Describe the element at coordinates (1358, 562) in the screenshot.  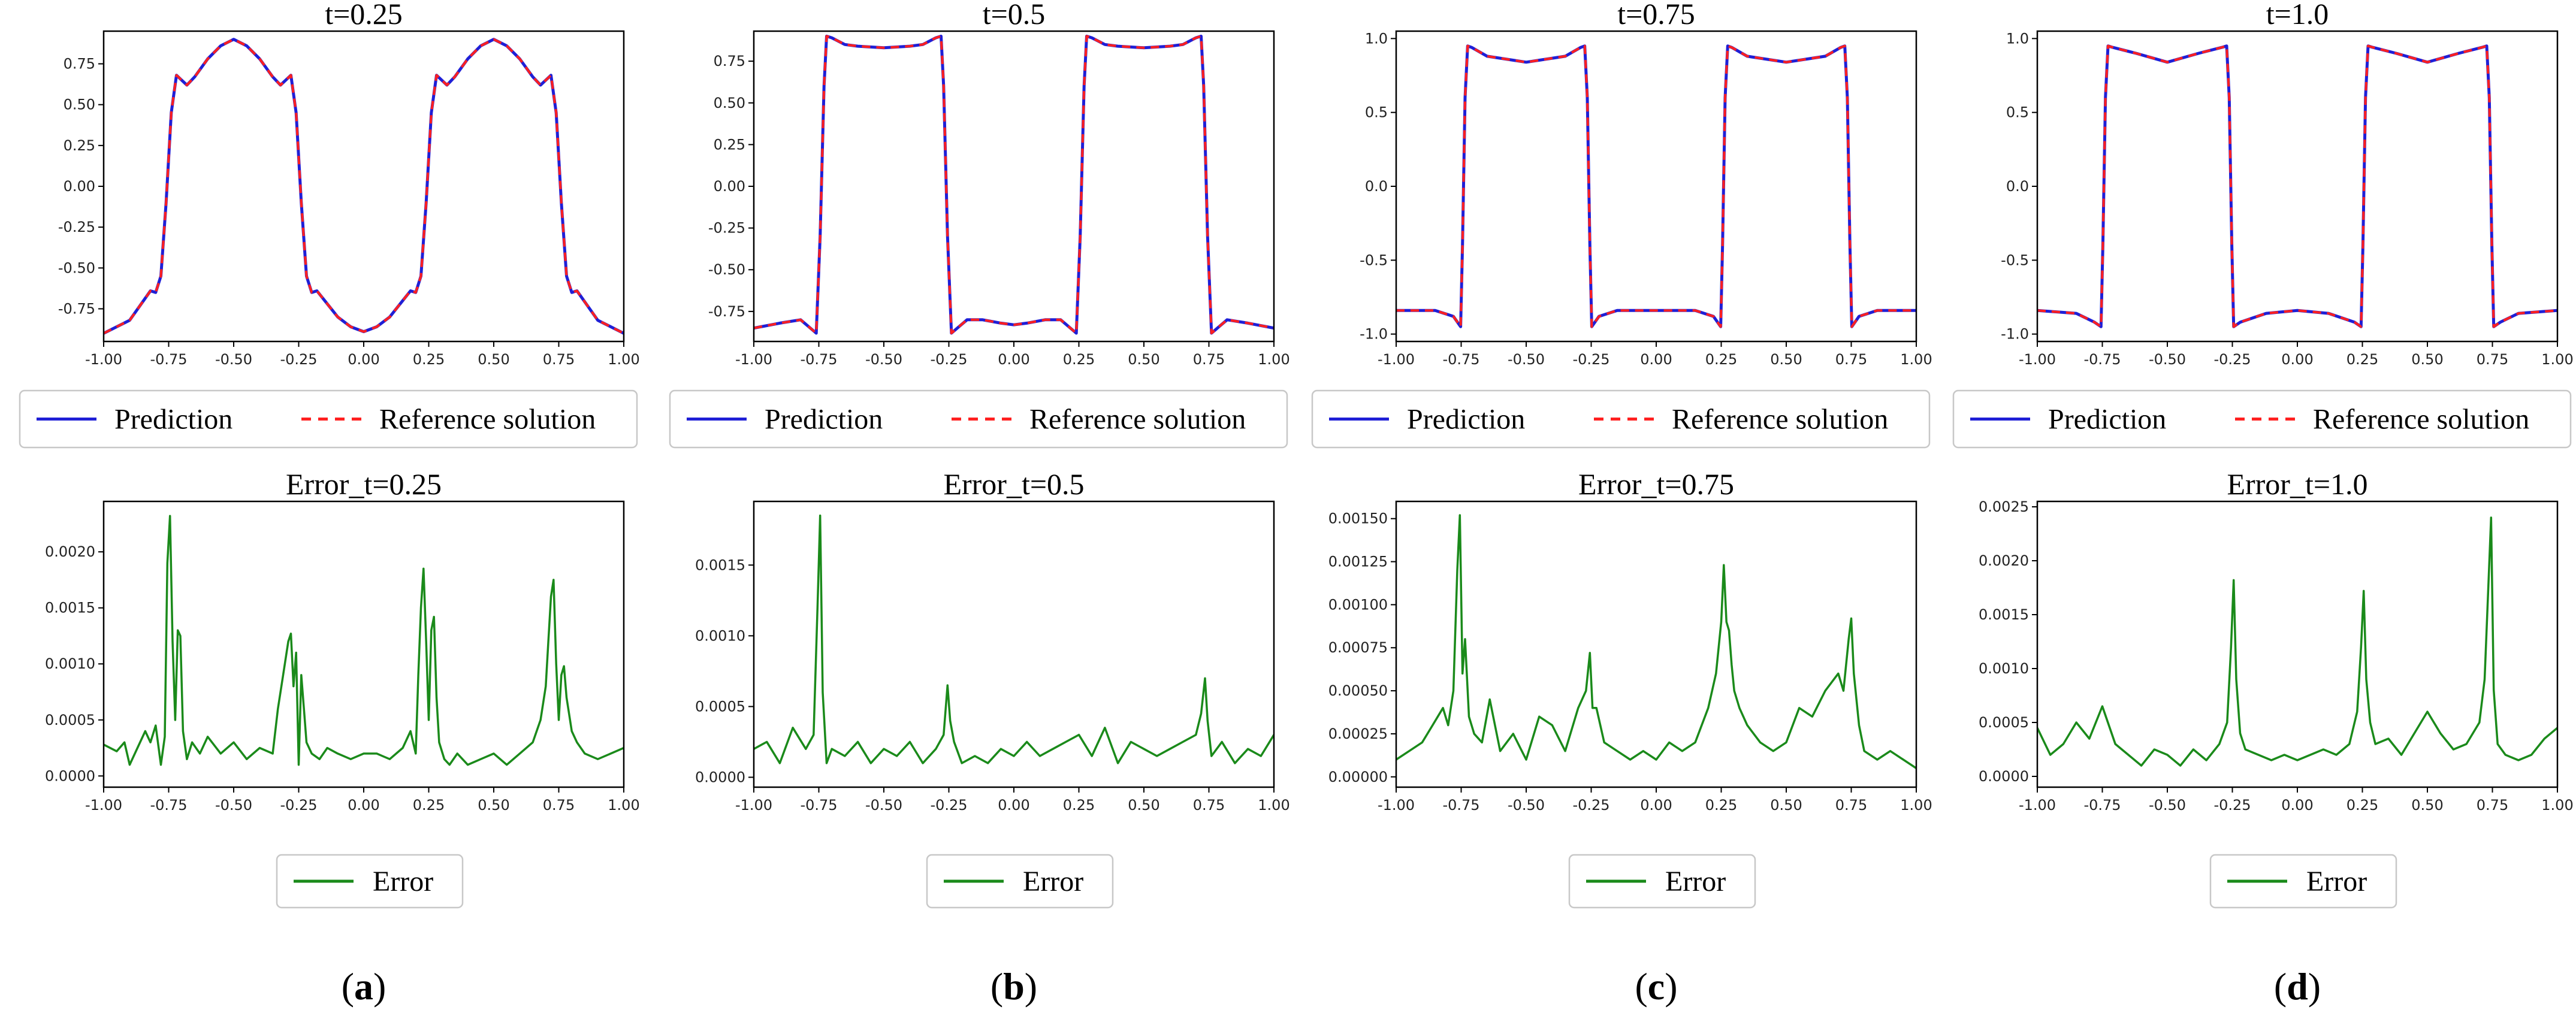
I see `y-tick-label: 0.00125` at that location.